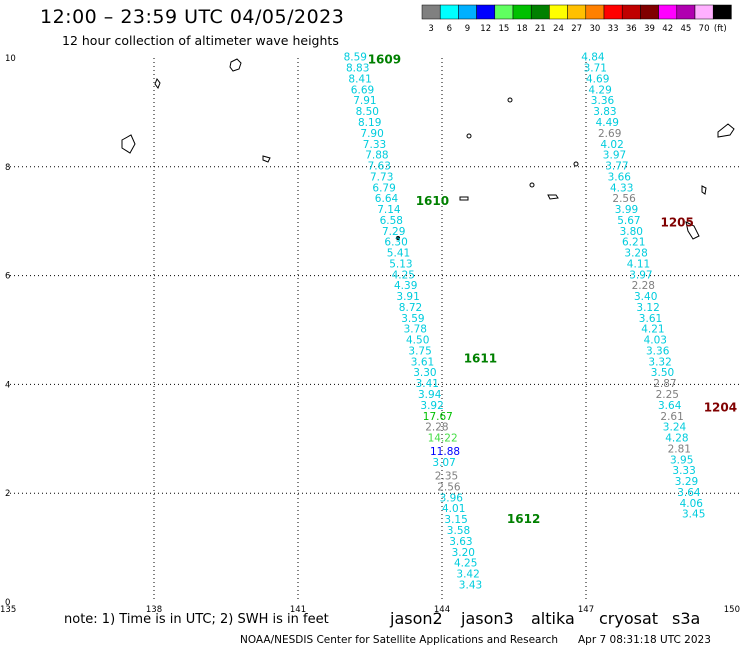 This screenshot has height=650, width=740. What do you see at coordinates (431, 406) in the screenshot?
I see `swh-value: 3.92` at bounding box center [431, 406].